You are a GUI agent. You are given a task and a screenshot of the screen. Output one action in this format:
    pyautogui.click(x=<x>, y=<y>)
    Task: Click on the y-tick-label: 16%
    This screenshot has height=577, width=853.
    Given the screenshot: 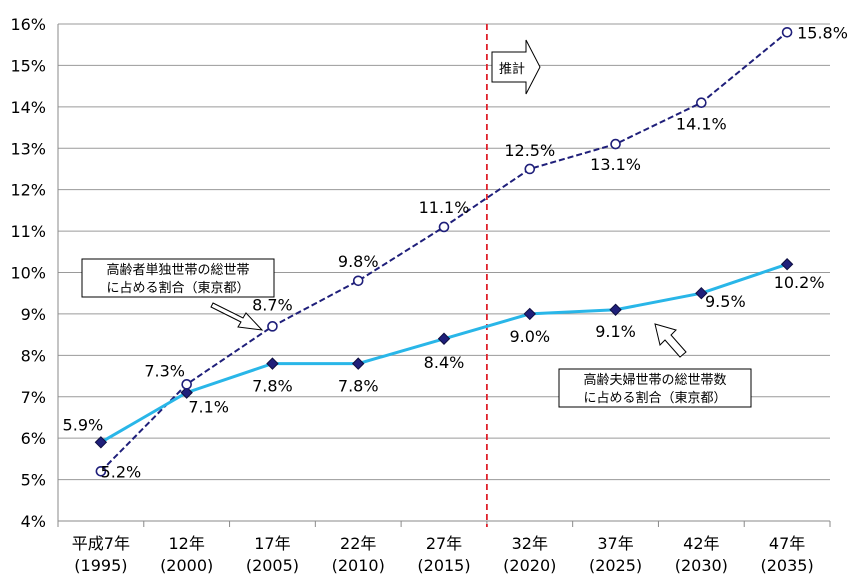 What is the action you would take?
    pyautogui.click(x=28, y=24)
    